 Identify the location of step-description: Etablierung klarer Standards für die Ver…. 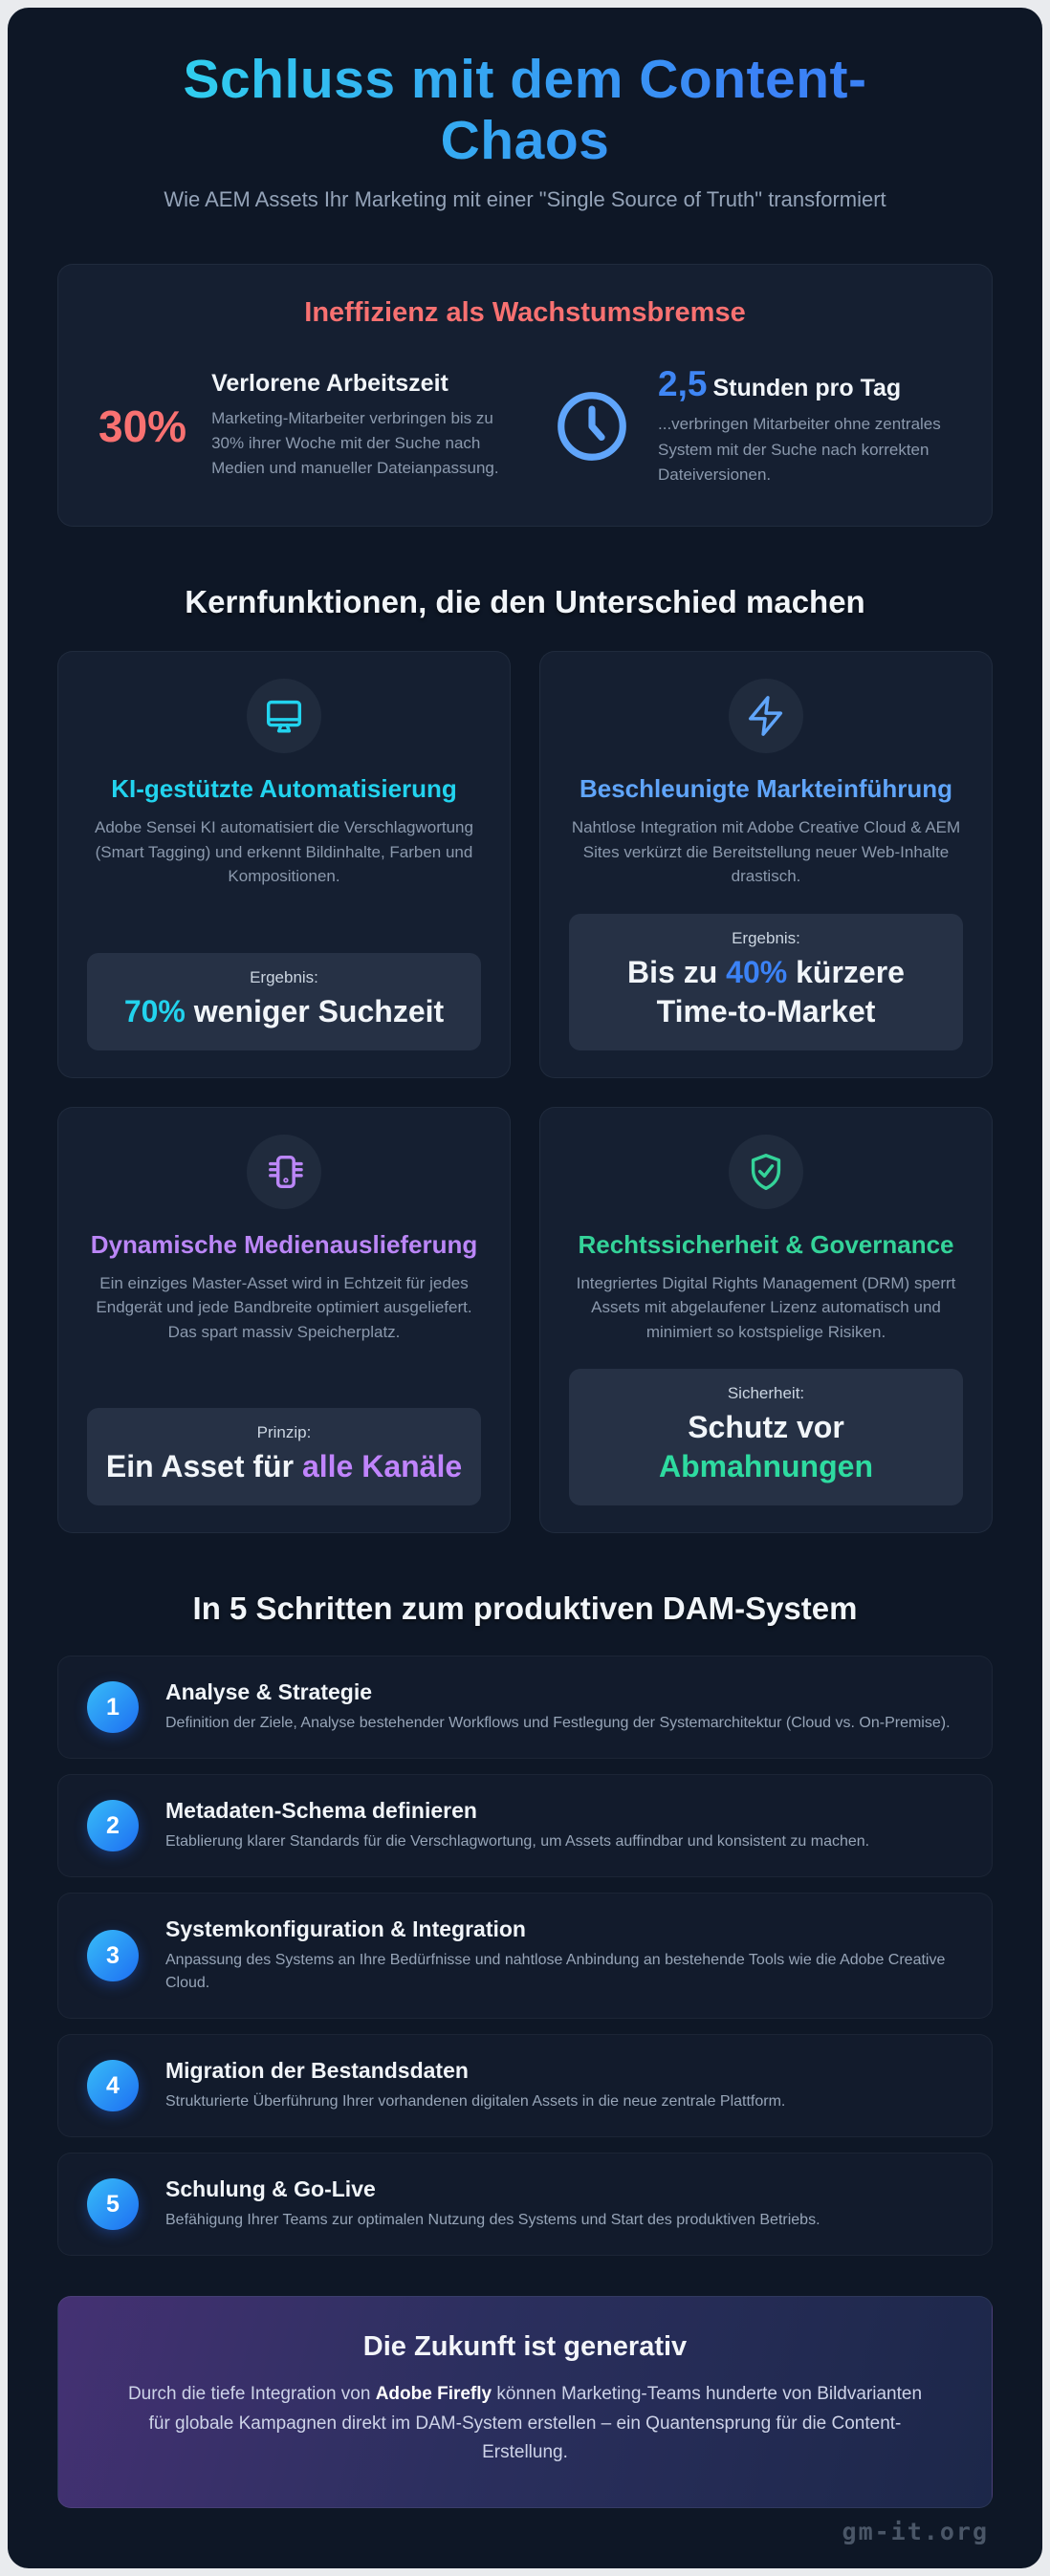
(518, 1842).